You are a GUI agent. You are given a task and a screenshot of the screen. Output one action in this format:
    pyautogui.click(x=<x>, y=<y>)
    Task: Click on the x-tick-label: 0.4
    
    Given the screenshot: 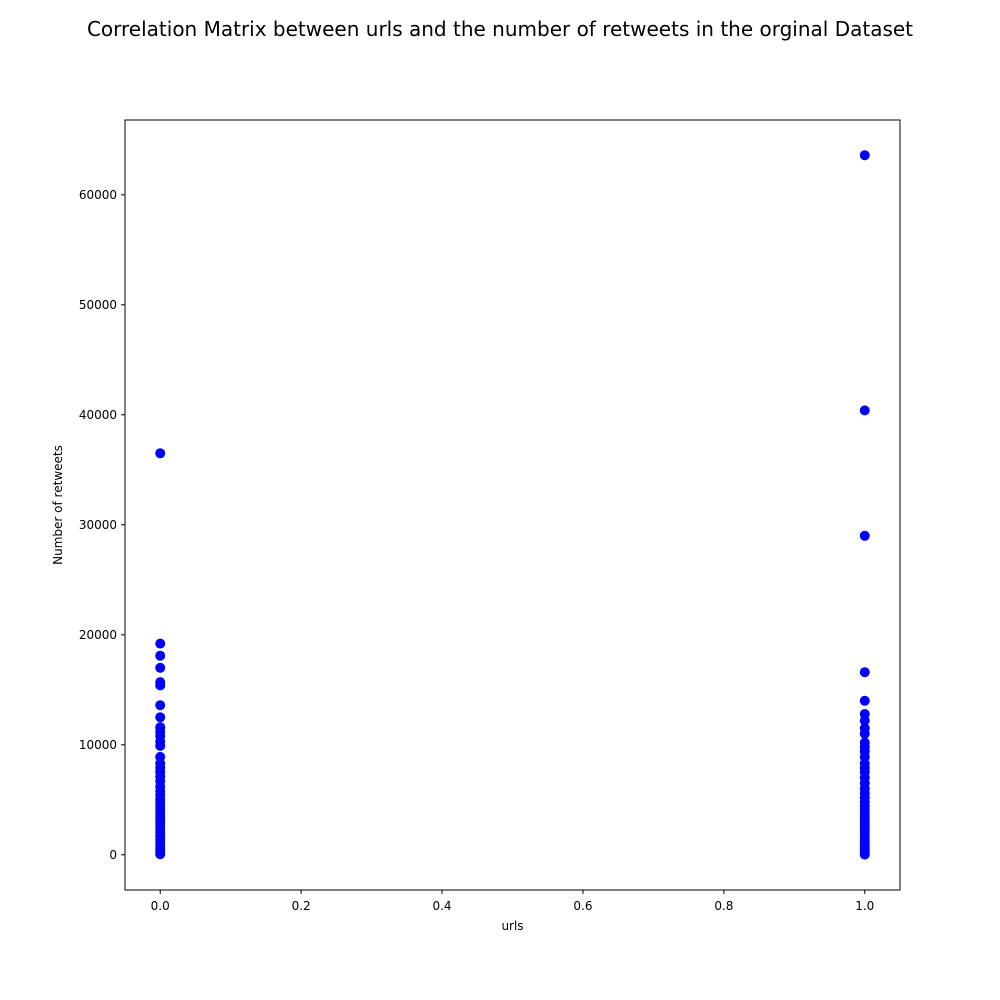 What is the action you would take?
    pyautogui.click(x=441, y=906)
    